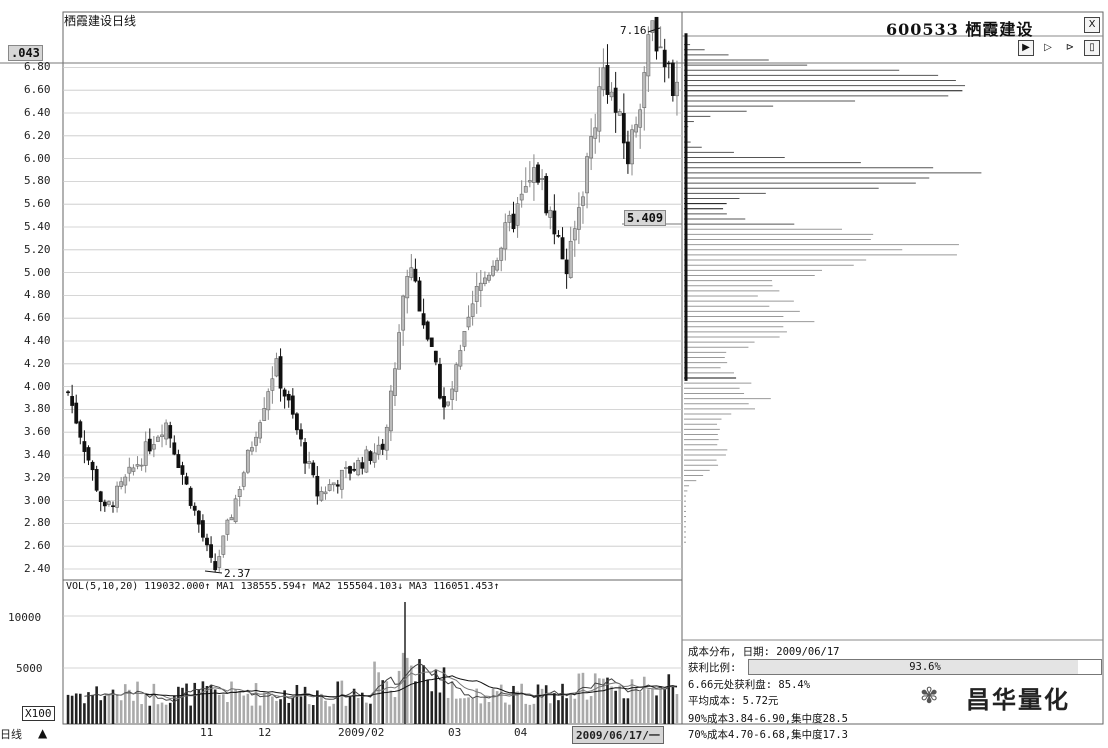 The image size is (1108, 748). I want to click on price-tick-label: 3.00, so click(37, 500).